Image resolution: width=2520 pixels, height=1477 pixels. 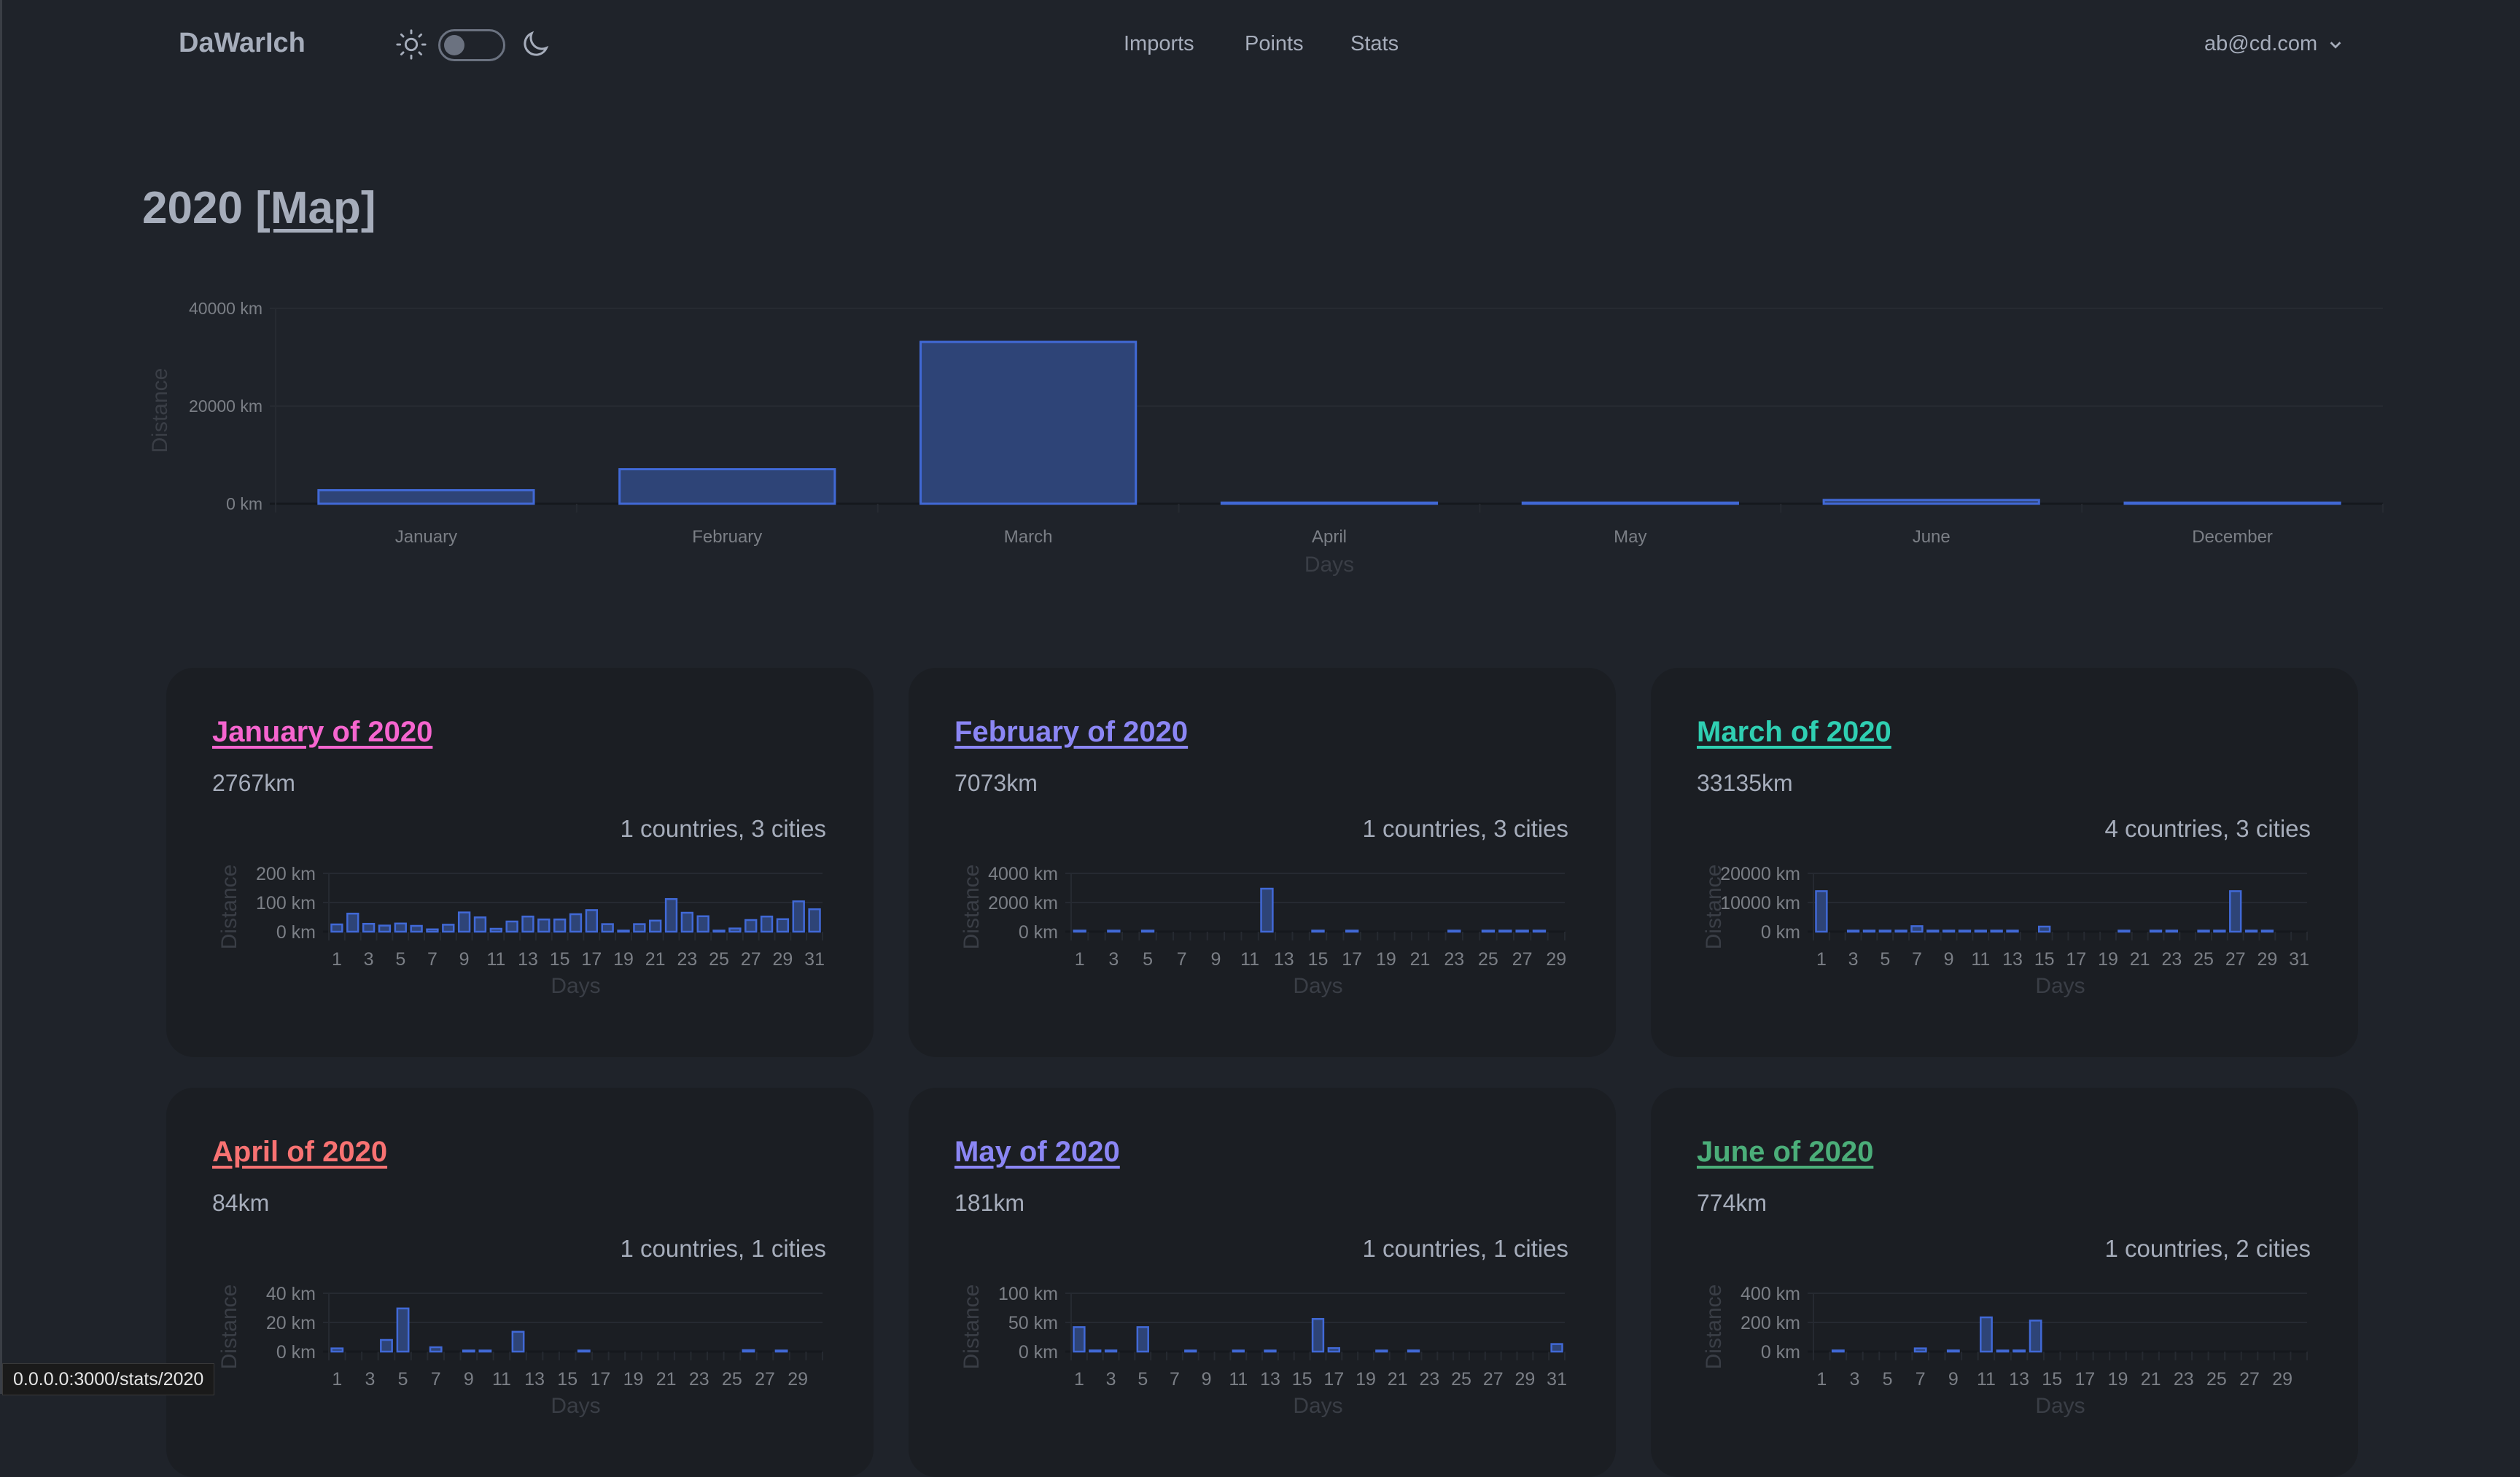 What do you see at coordinates (337, 1380) in the screenshot?
I see `x-tick-label: 1` at bounding box center [337, 1380].